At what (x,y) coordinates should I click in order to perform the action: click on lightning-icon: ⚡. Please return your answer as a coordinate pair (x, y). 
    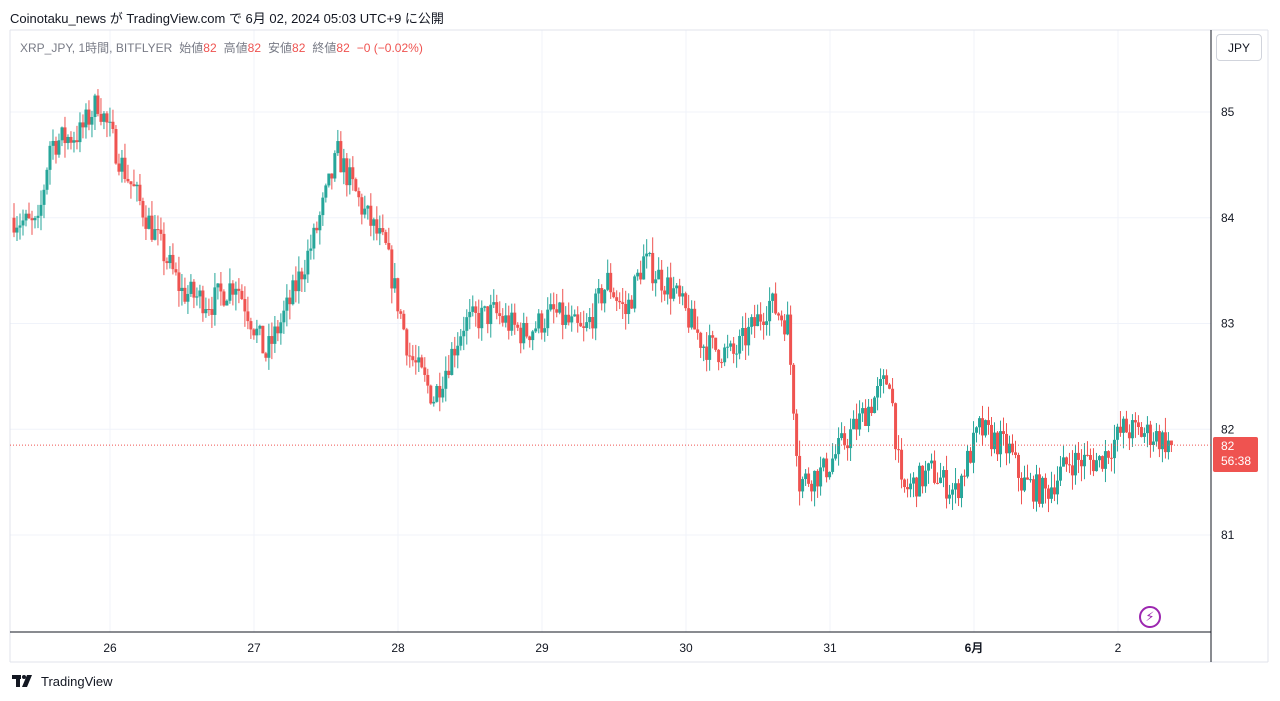
    Looking at the image, I should click on (1150, 617).